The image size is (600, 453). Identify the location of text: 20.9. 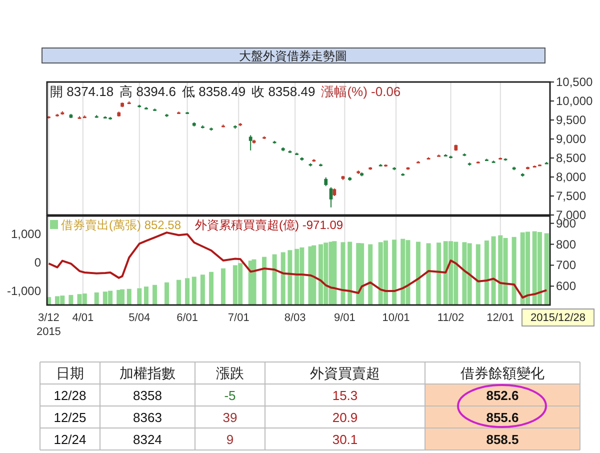
(345, 417).